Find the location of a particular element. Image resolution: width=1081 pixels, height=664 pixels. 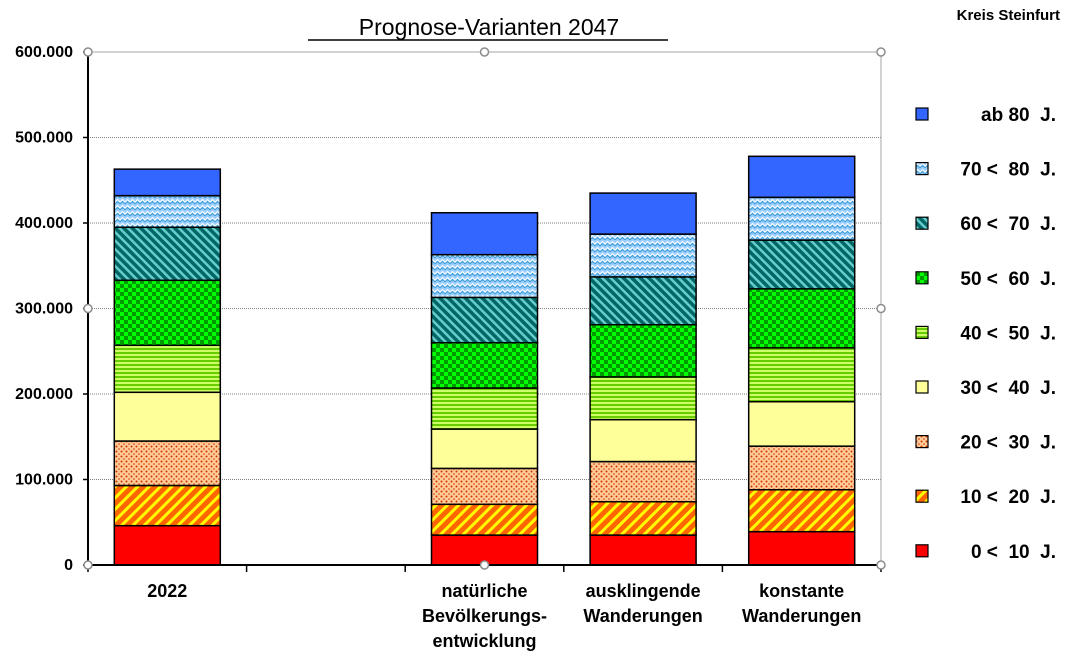

y-tick-label: 300.000 is located at coordinates (44, 309).